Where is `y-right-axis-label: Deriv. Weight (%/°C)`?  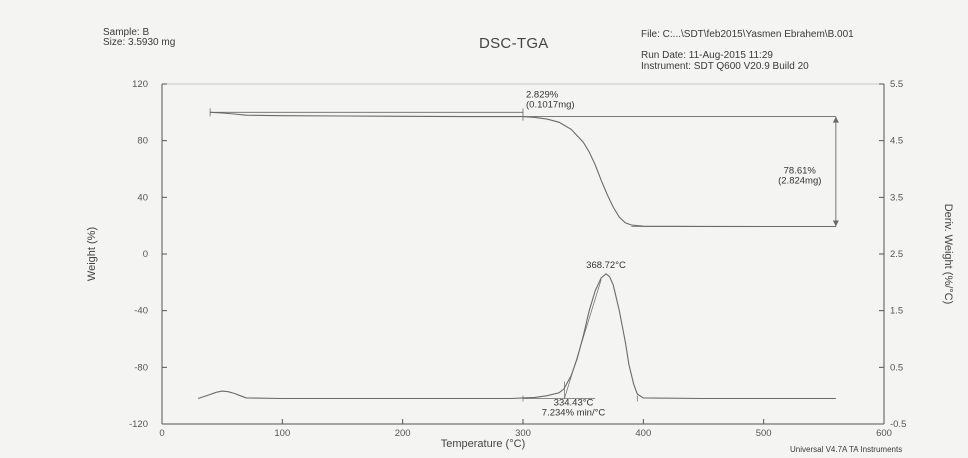 y-right-axis-label: Deriv. Weight (%/°C) is located at coordinates (948, 254).